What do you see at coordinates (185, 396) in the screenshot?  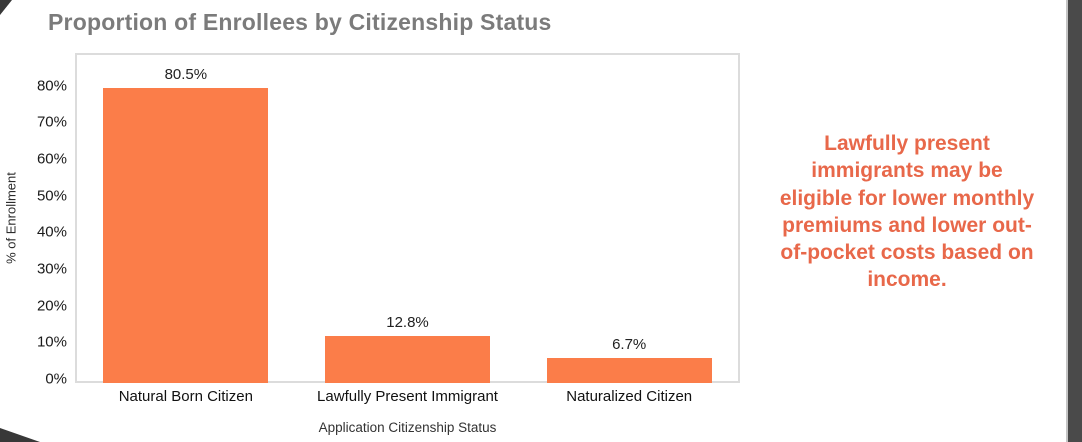 I see `category-label: Natural Born Citizen` at bounding box center [185, 396].